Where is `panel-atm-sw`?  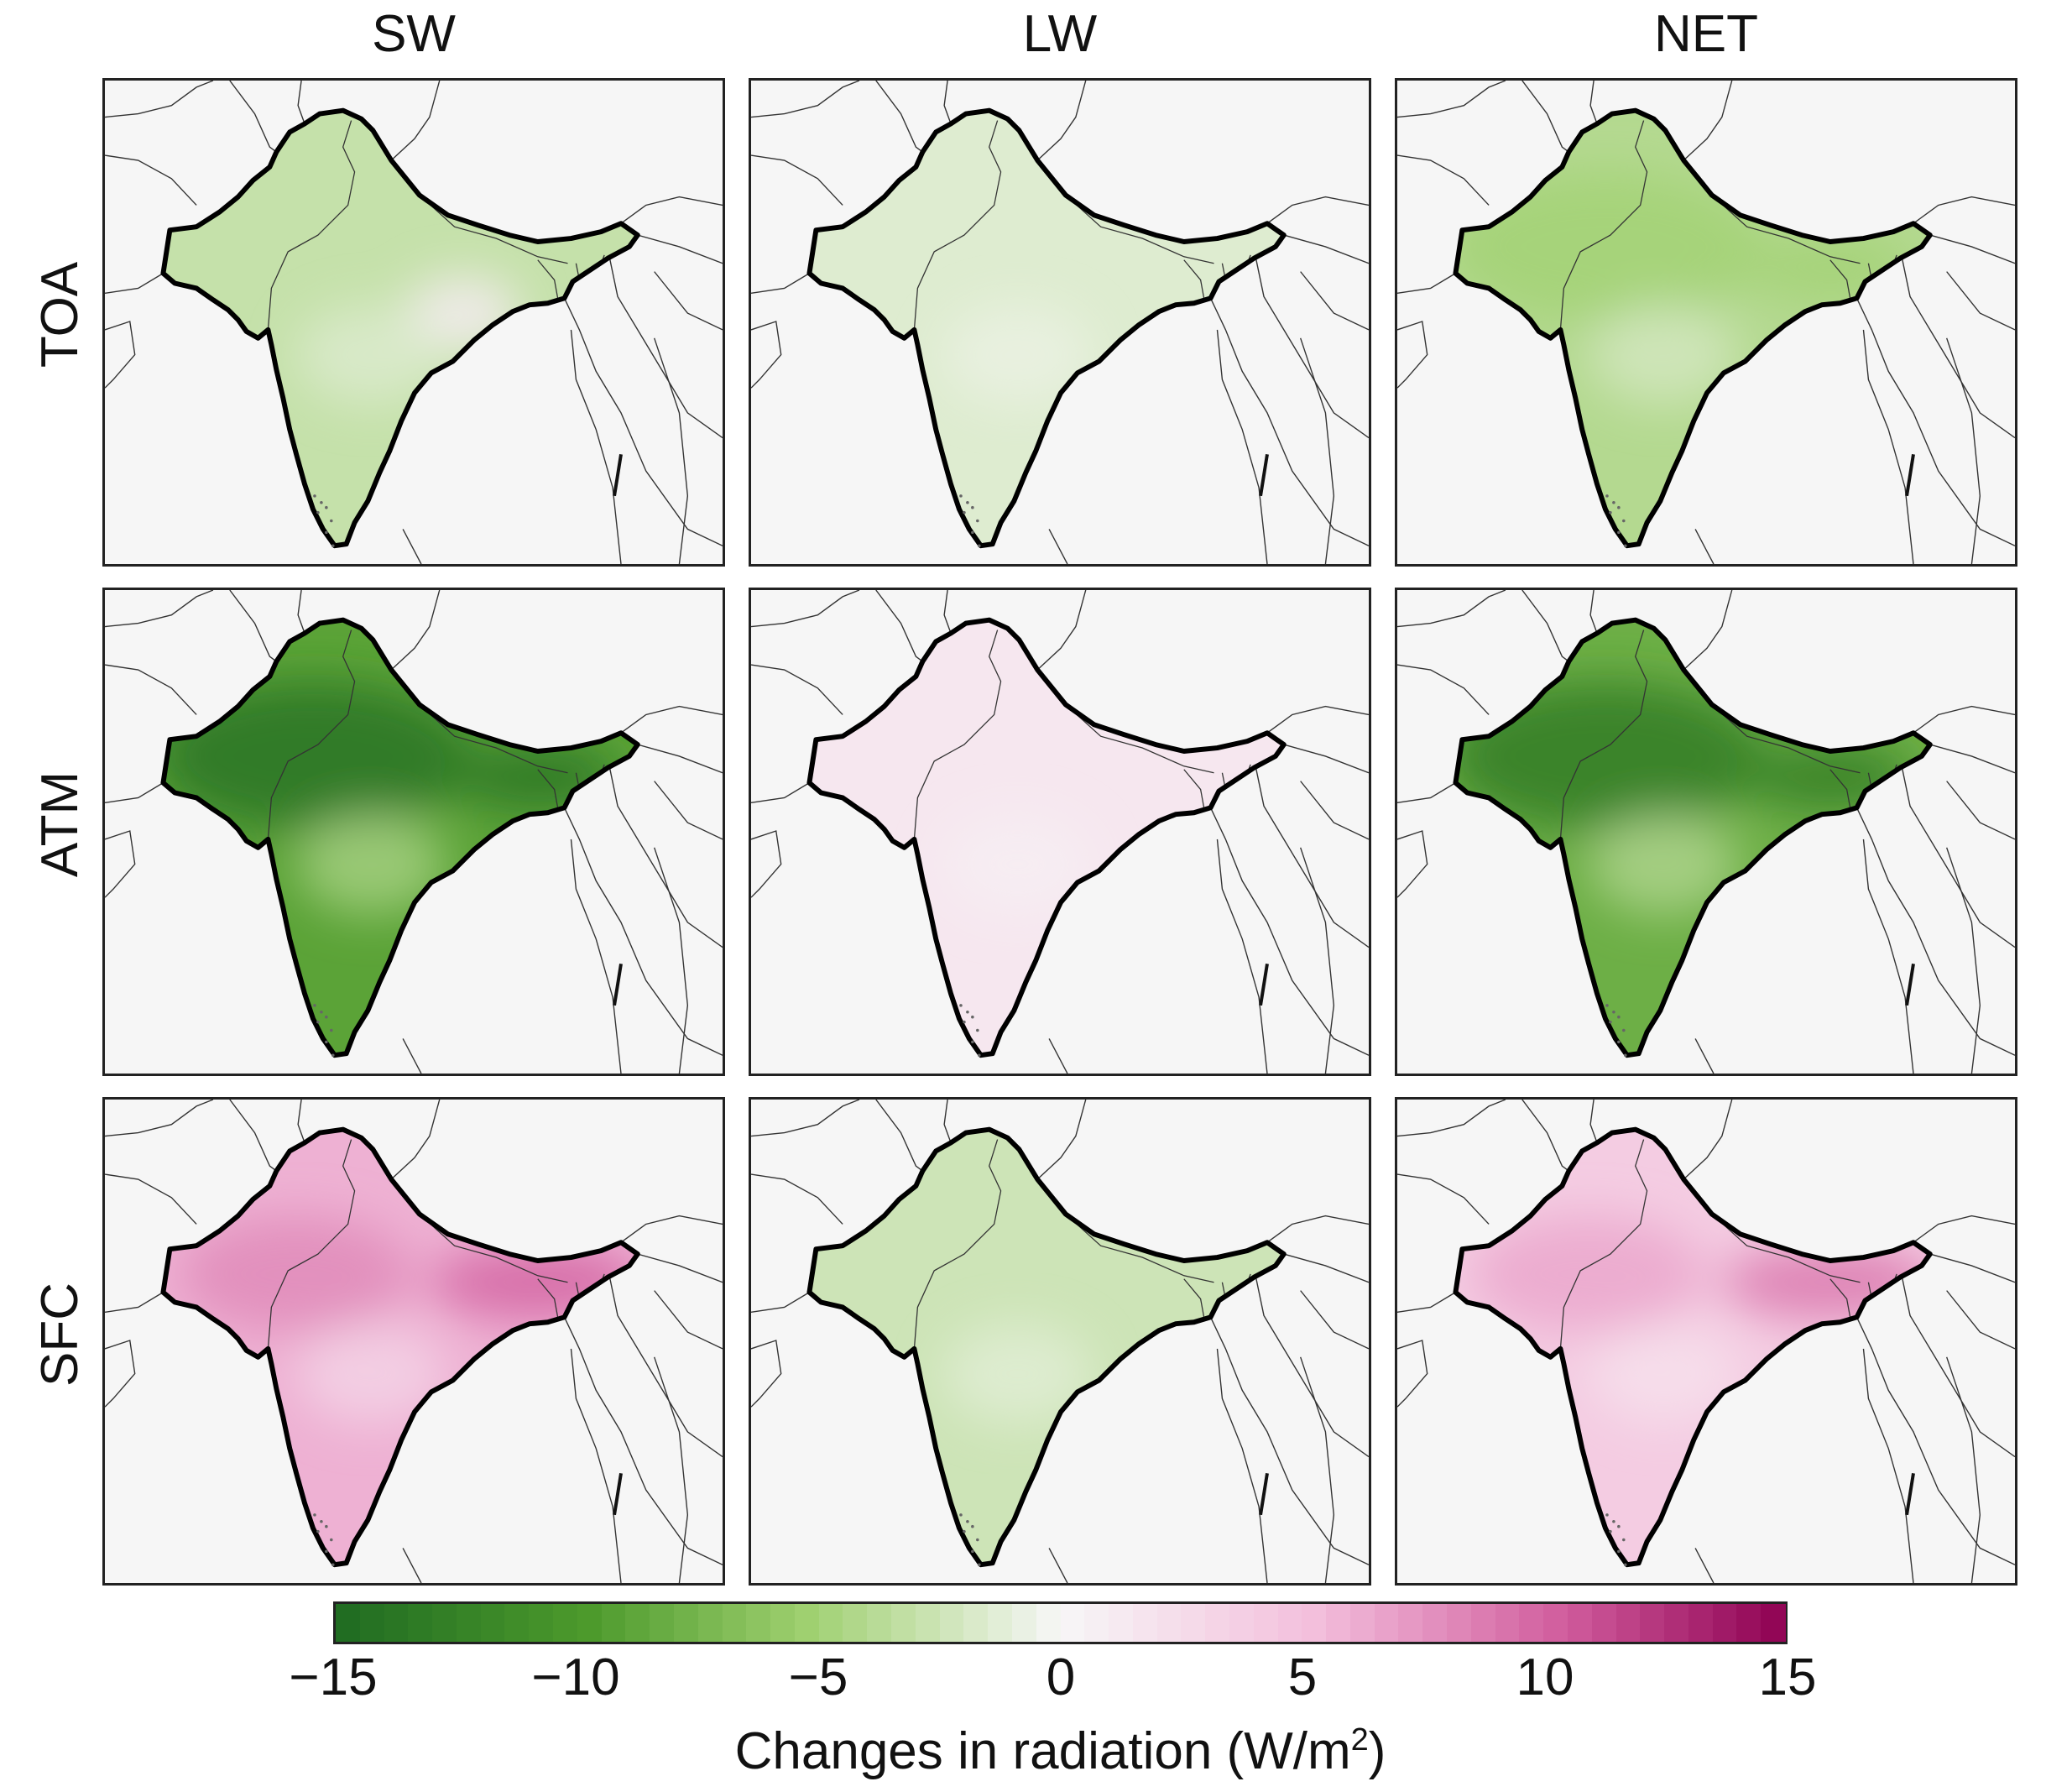 panel-atm-sw is located at coordinates (414, 832).